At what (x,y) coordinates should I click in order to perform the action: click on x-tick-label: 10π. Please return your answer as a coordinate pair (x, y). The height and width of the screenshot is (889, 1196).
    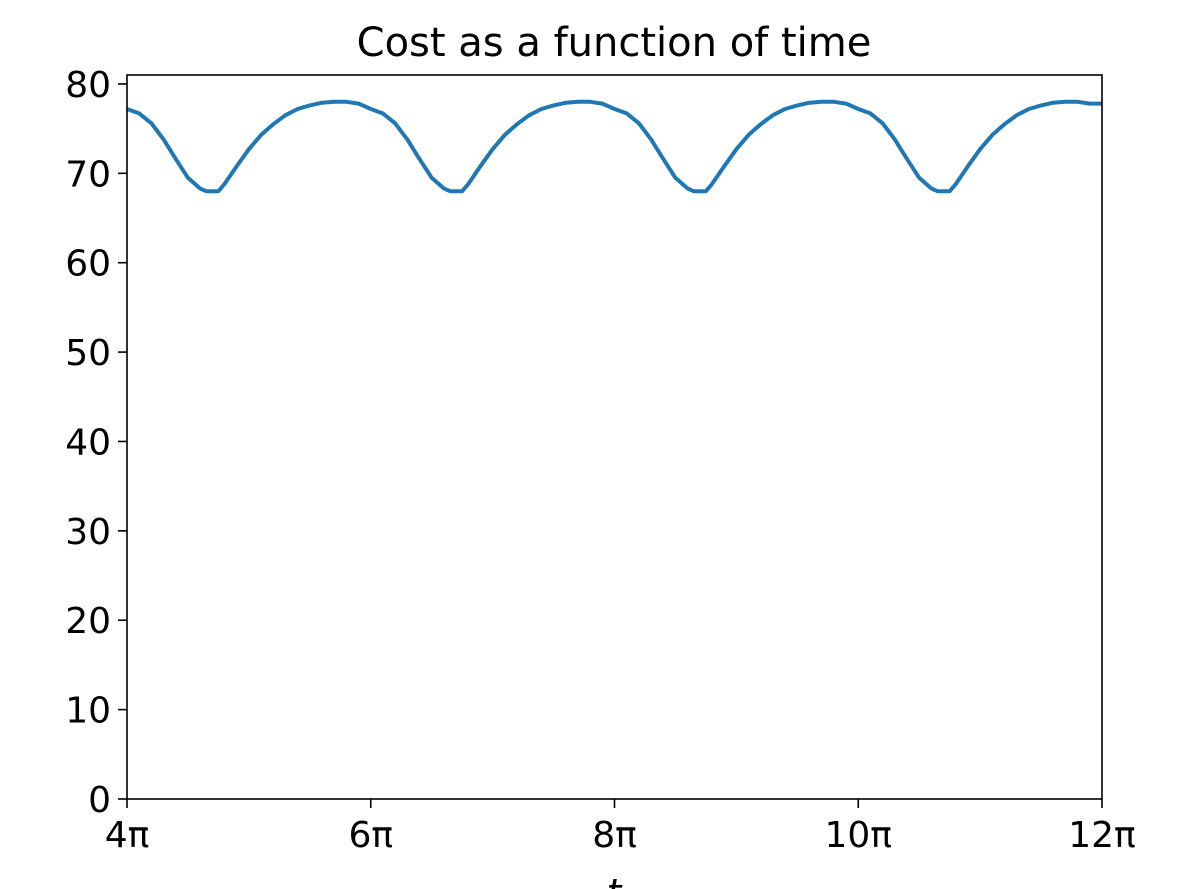
    Looking at the image, I should click on (858, 835).